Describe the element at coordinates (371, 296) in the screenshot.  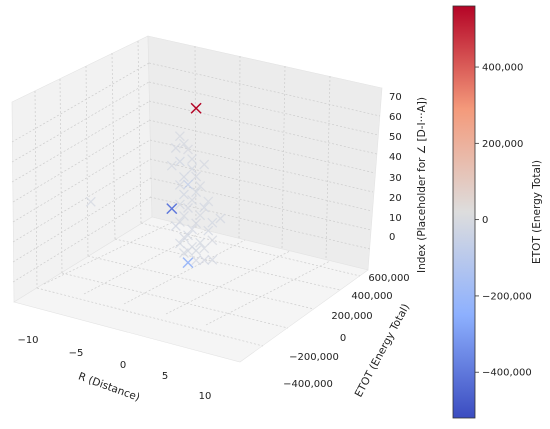
I see `y-tick-label: 400,000` at that location.